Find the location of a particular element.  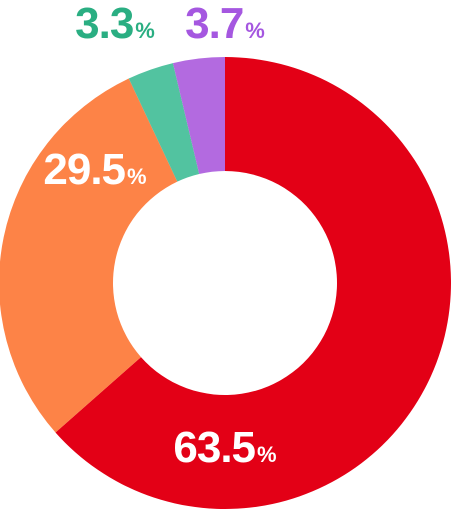

value-number: 29.5 is located at coordinates (84, 169).